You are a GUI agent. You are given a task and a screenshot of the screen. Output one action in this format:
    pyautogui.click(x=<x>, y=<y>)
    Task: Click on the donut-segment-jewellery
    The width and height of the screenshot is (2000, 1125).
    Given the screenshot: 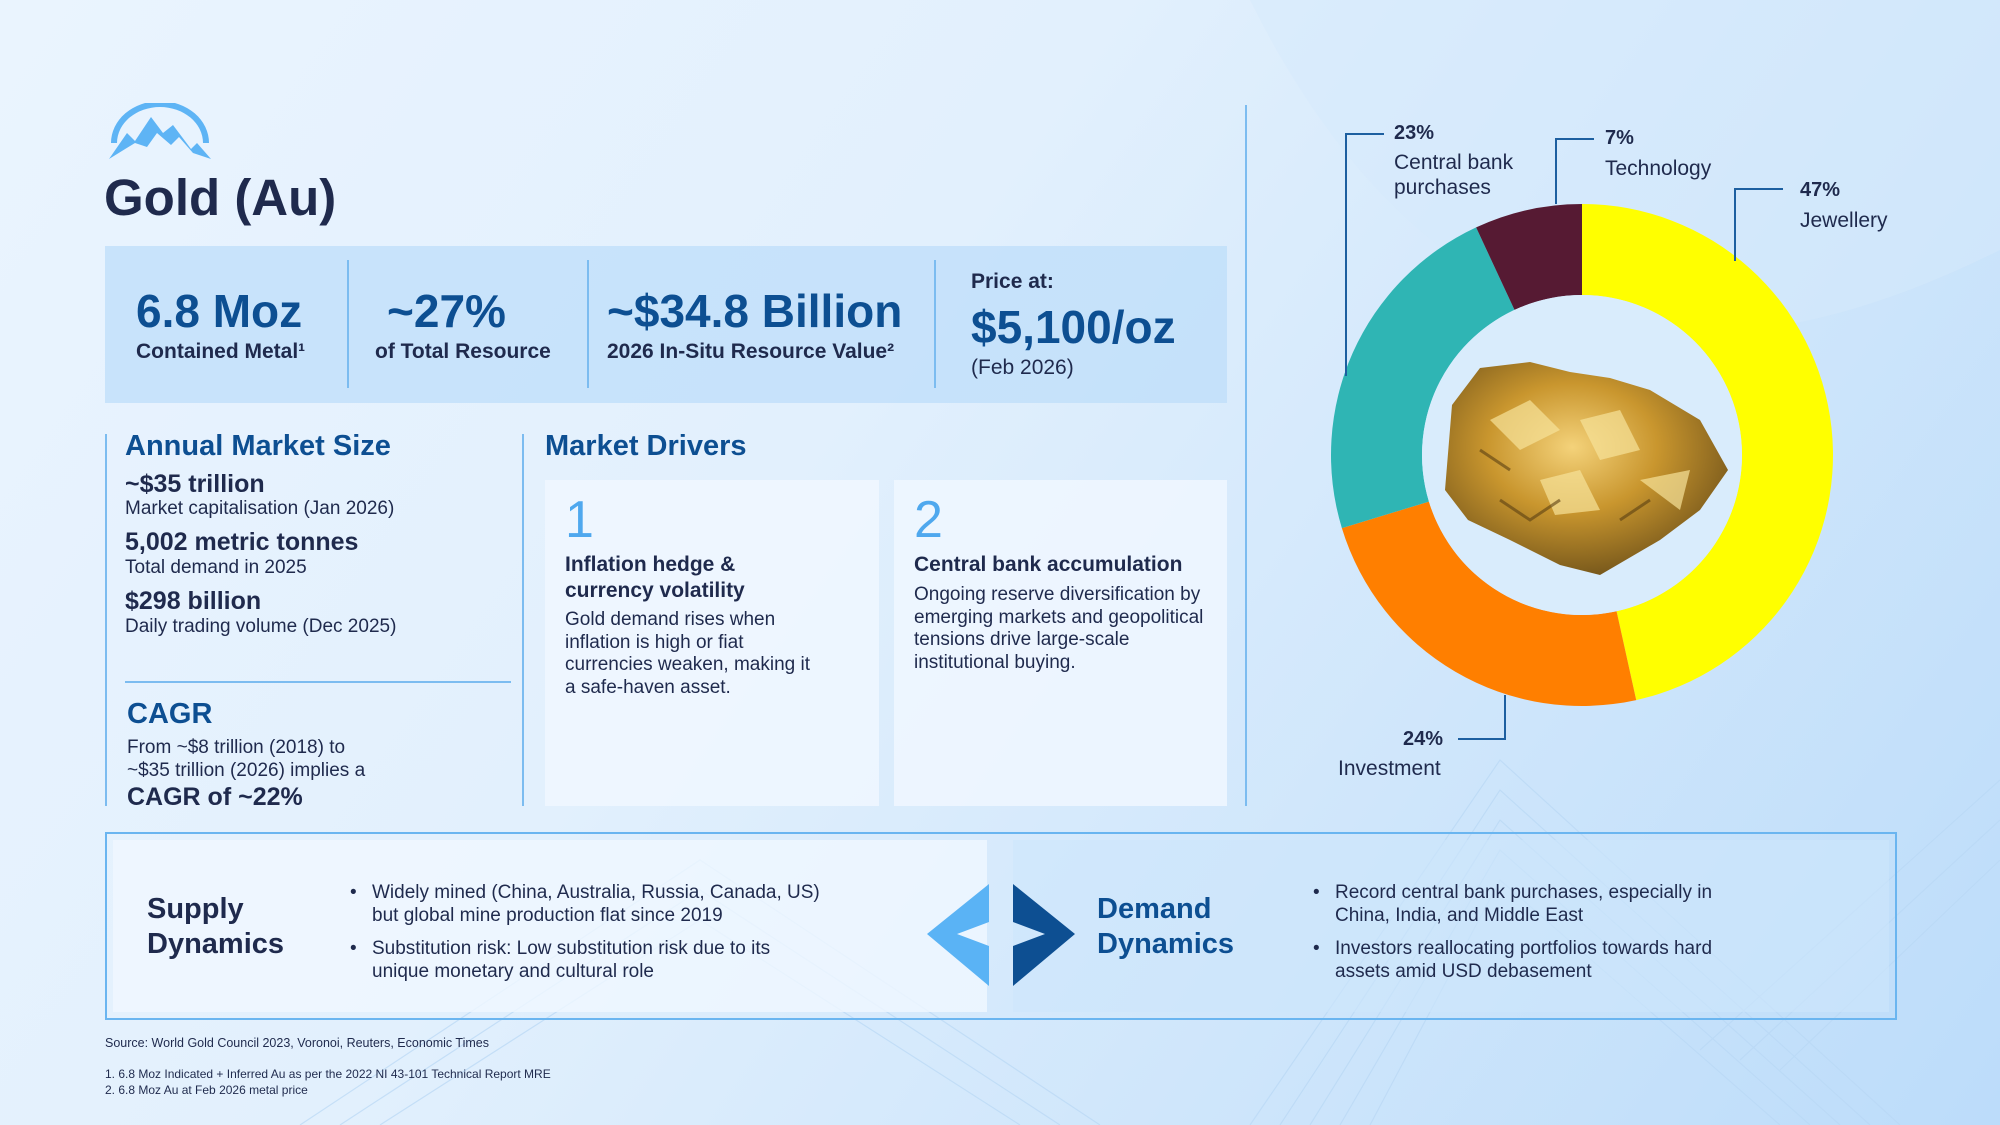 What is the action you would take?
    pyautogui.click(x=1708, y=452)
    